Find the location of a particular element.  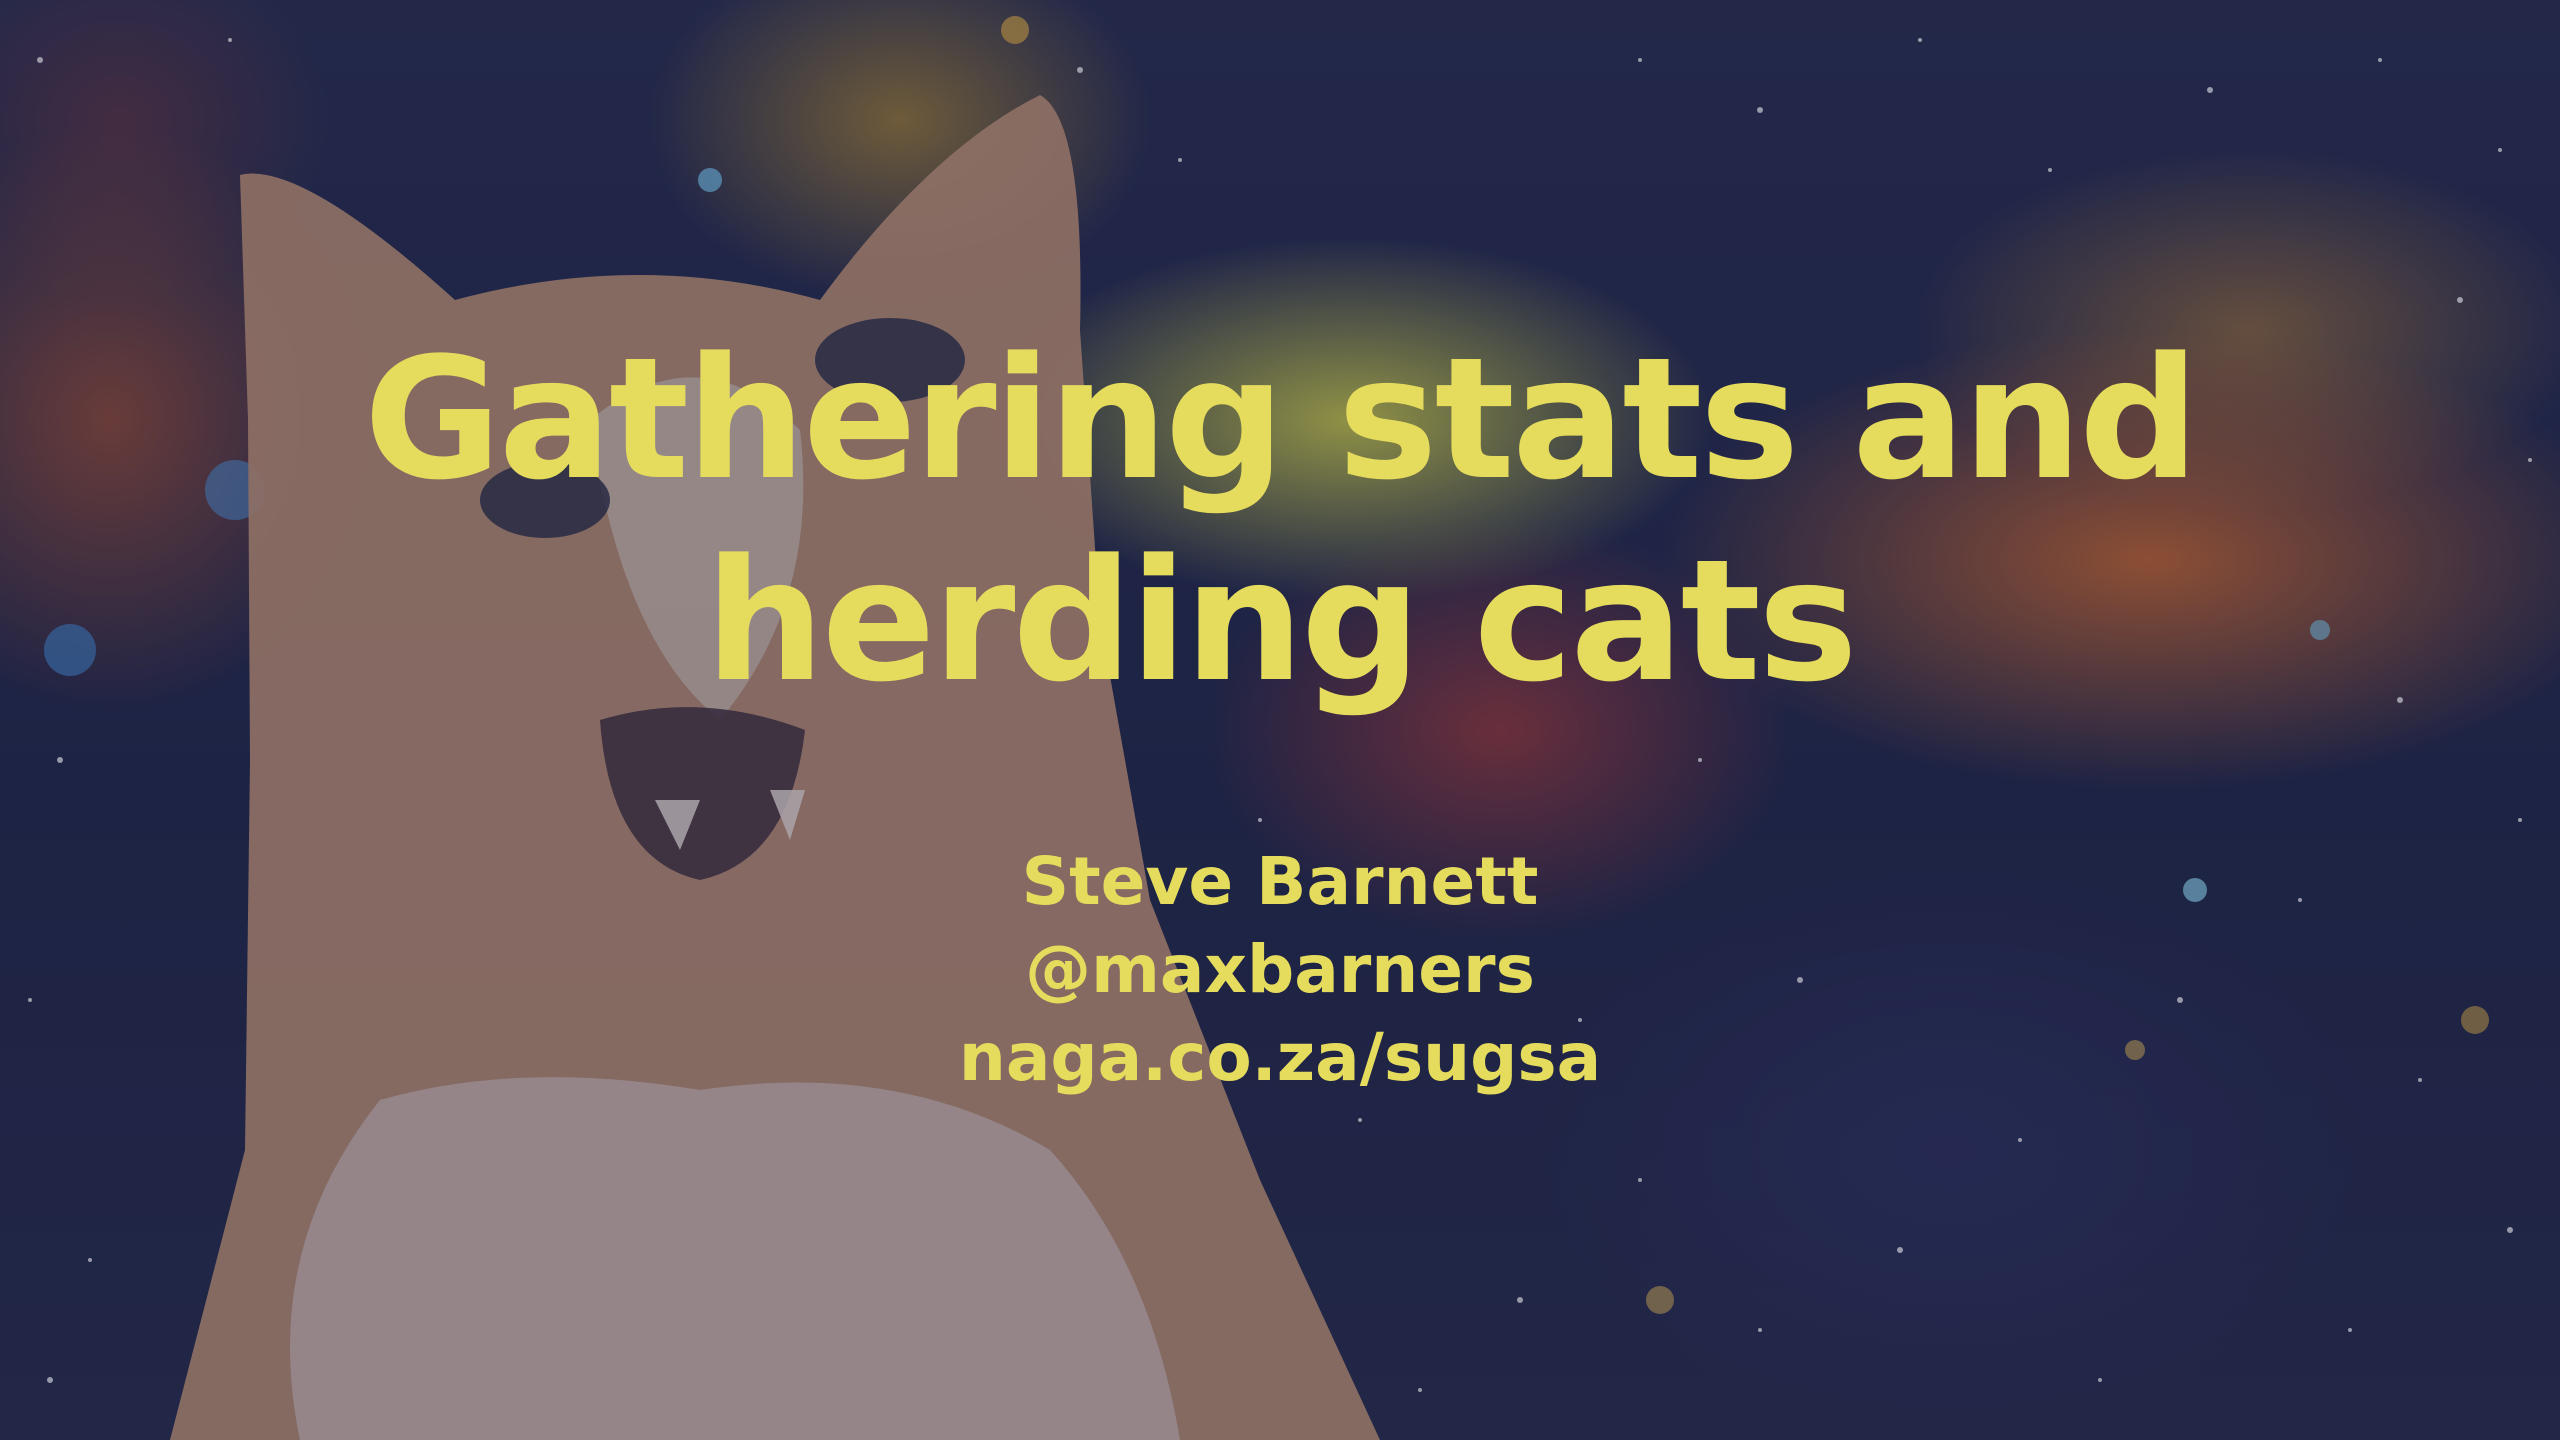

twitter-handle: @maxbarners is located at coordinates (1280, 969).